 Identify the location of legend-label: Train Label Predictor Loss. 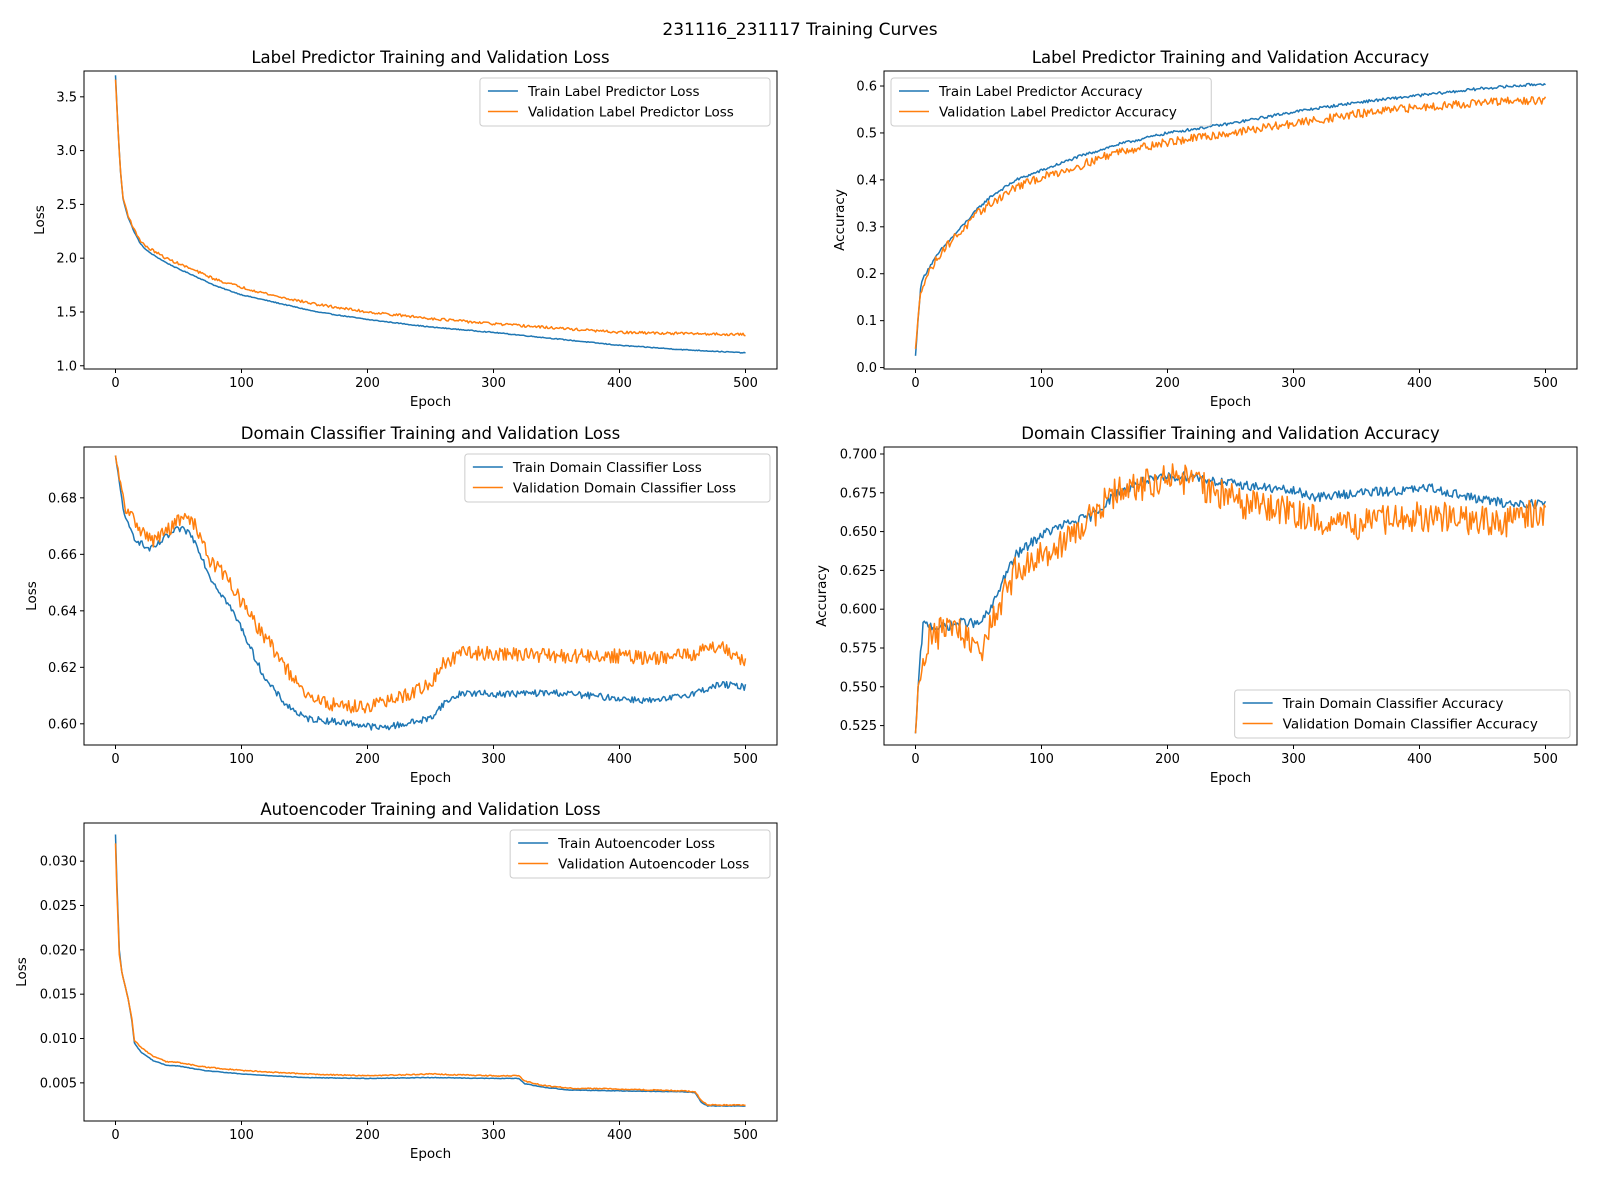
(613, 92).